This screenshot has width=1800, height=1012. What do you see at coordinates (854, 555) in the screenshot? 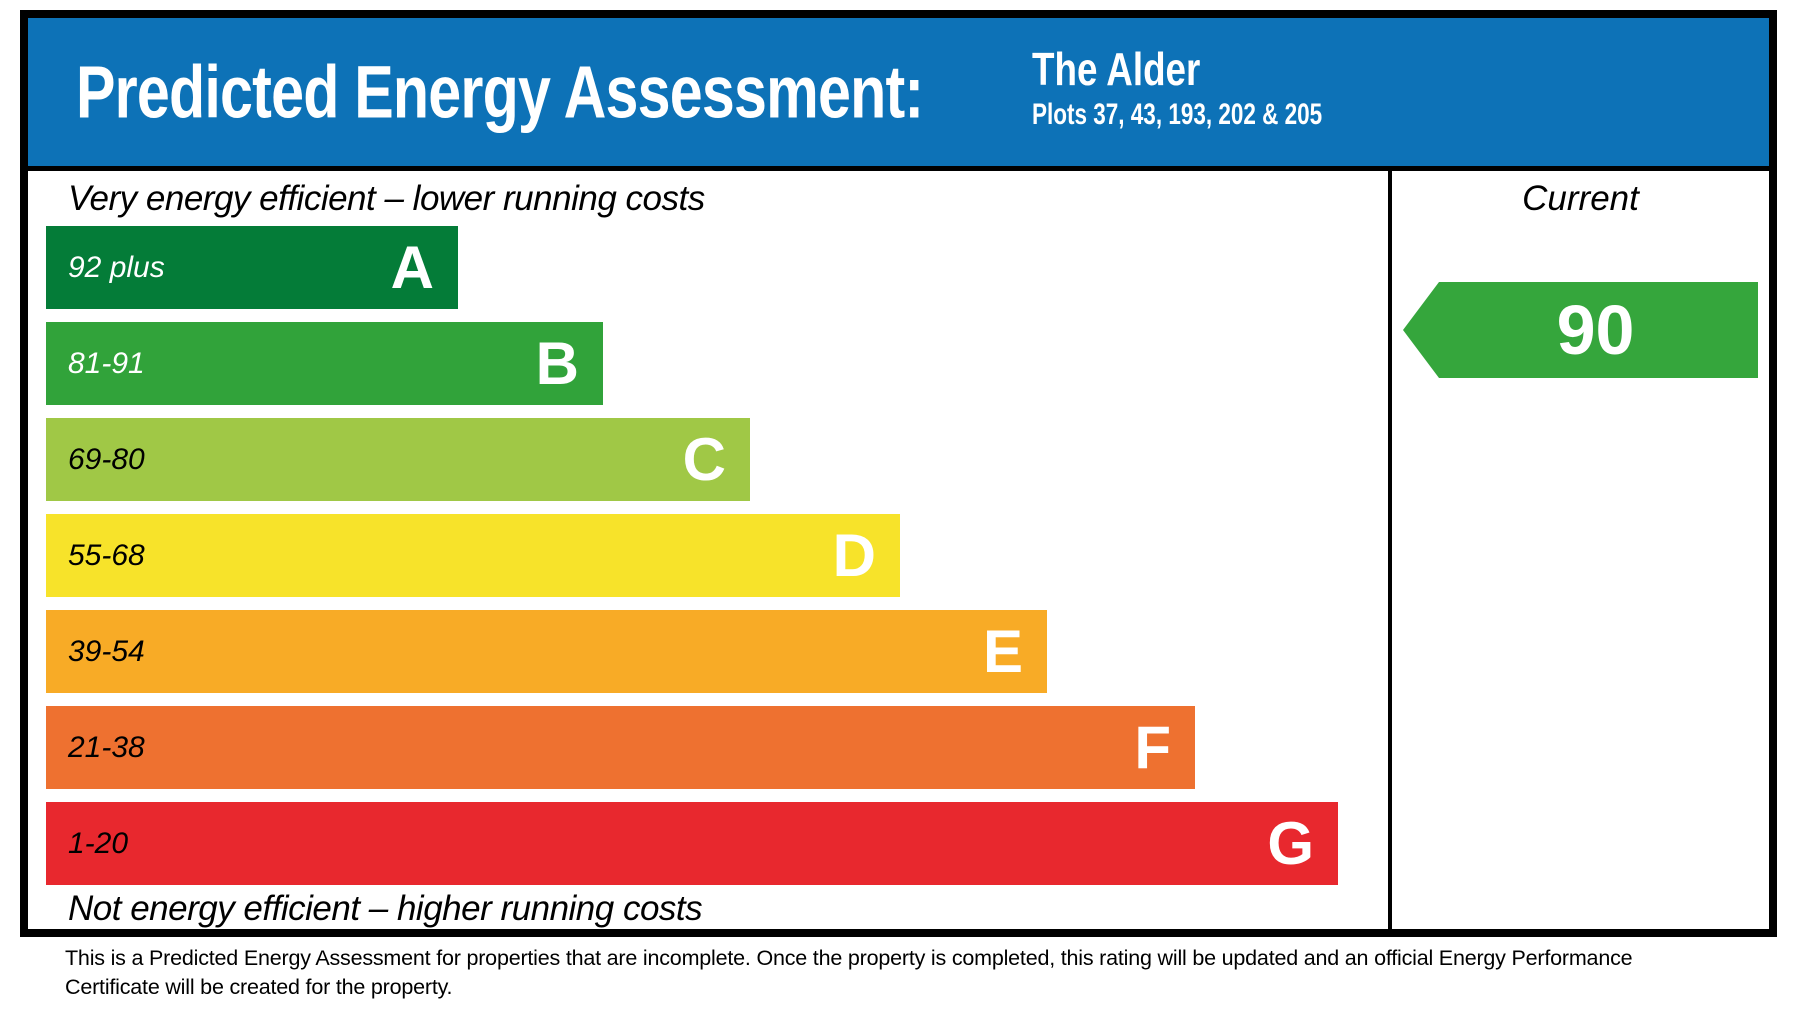
I see `band-letter: D` at bounding box center [854, 555].